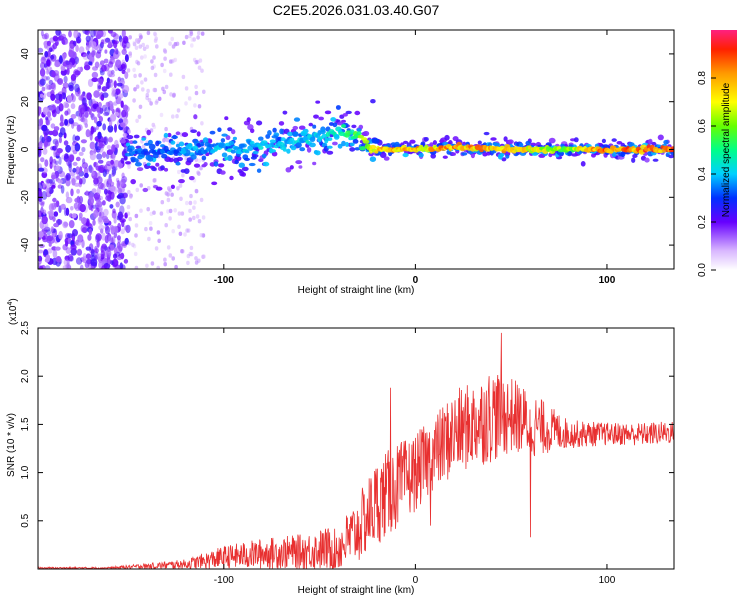 The height and width of the screenshot is (600, 750). Describe the element at coordinates (13, 311) in the screenshot. I see `svg-text: (x104)` at that location.